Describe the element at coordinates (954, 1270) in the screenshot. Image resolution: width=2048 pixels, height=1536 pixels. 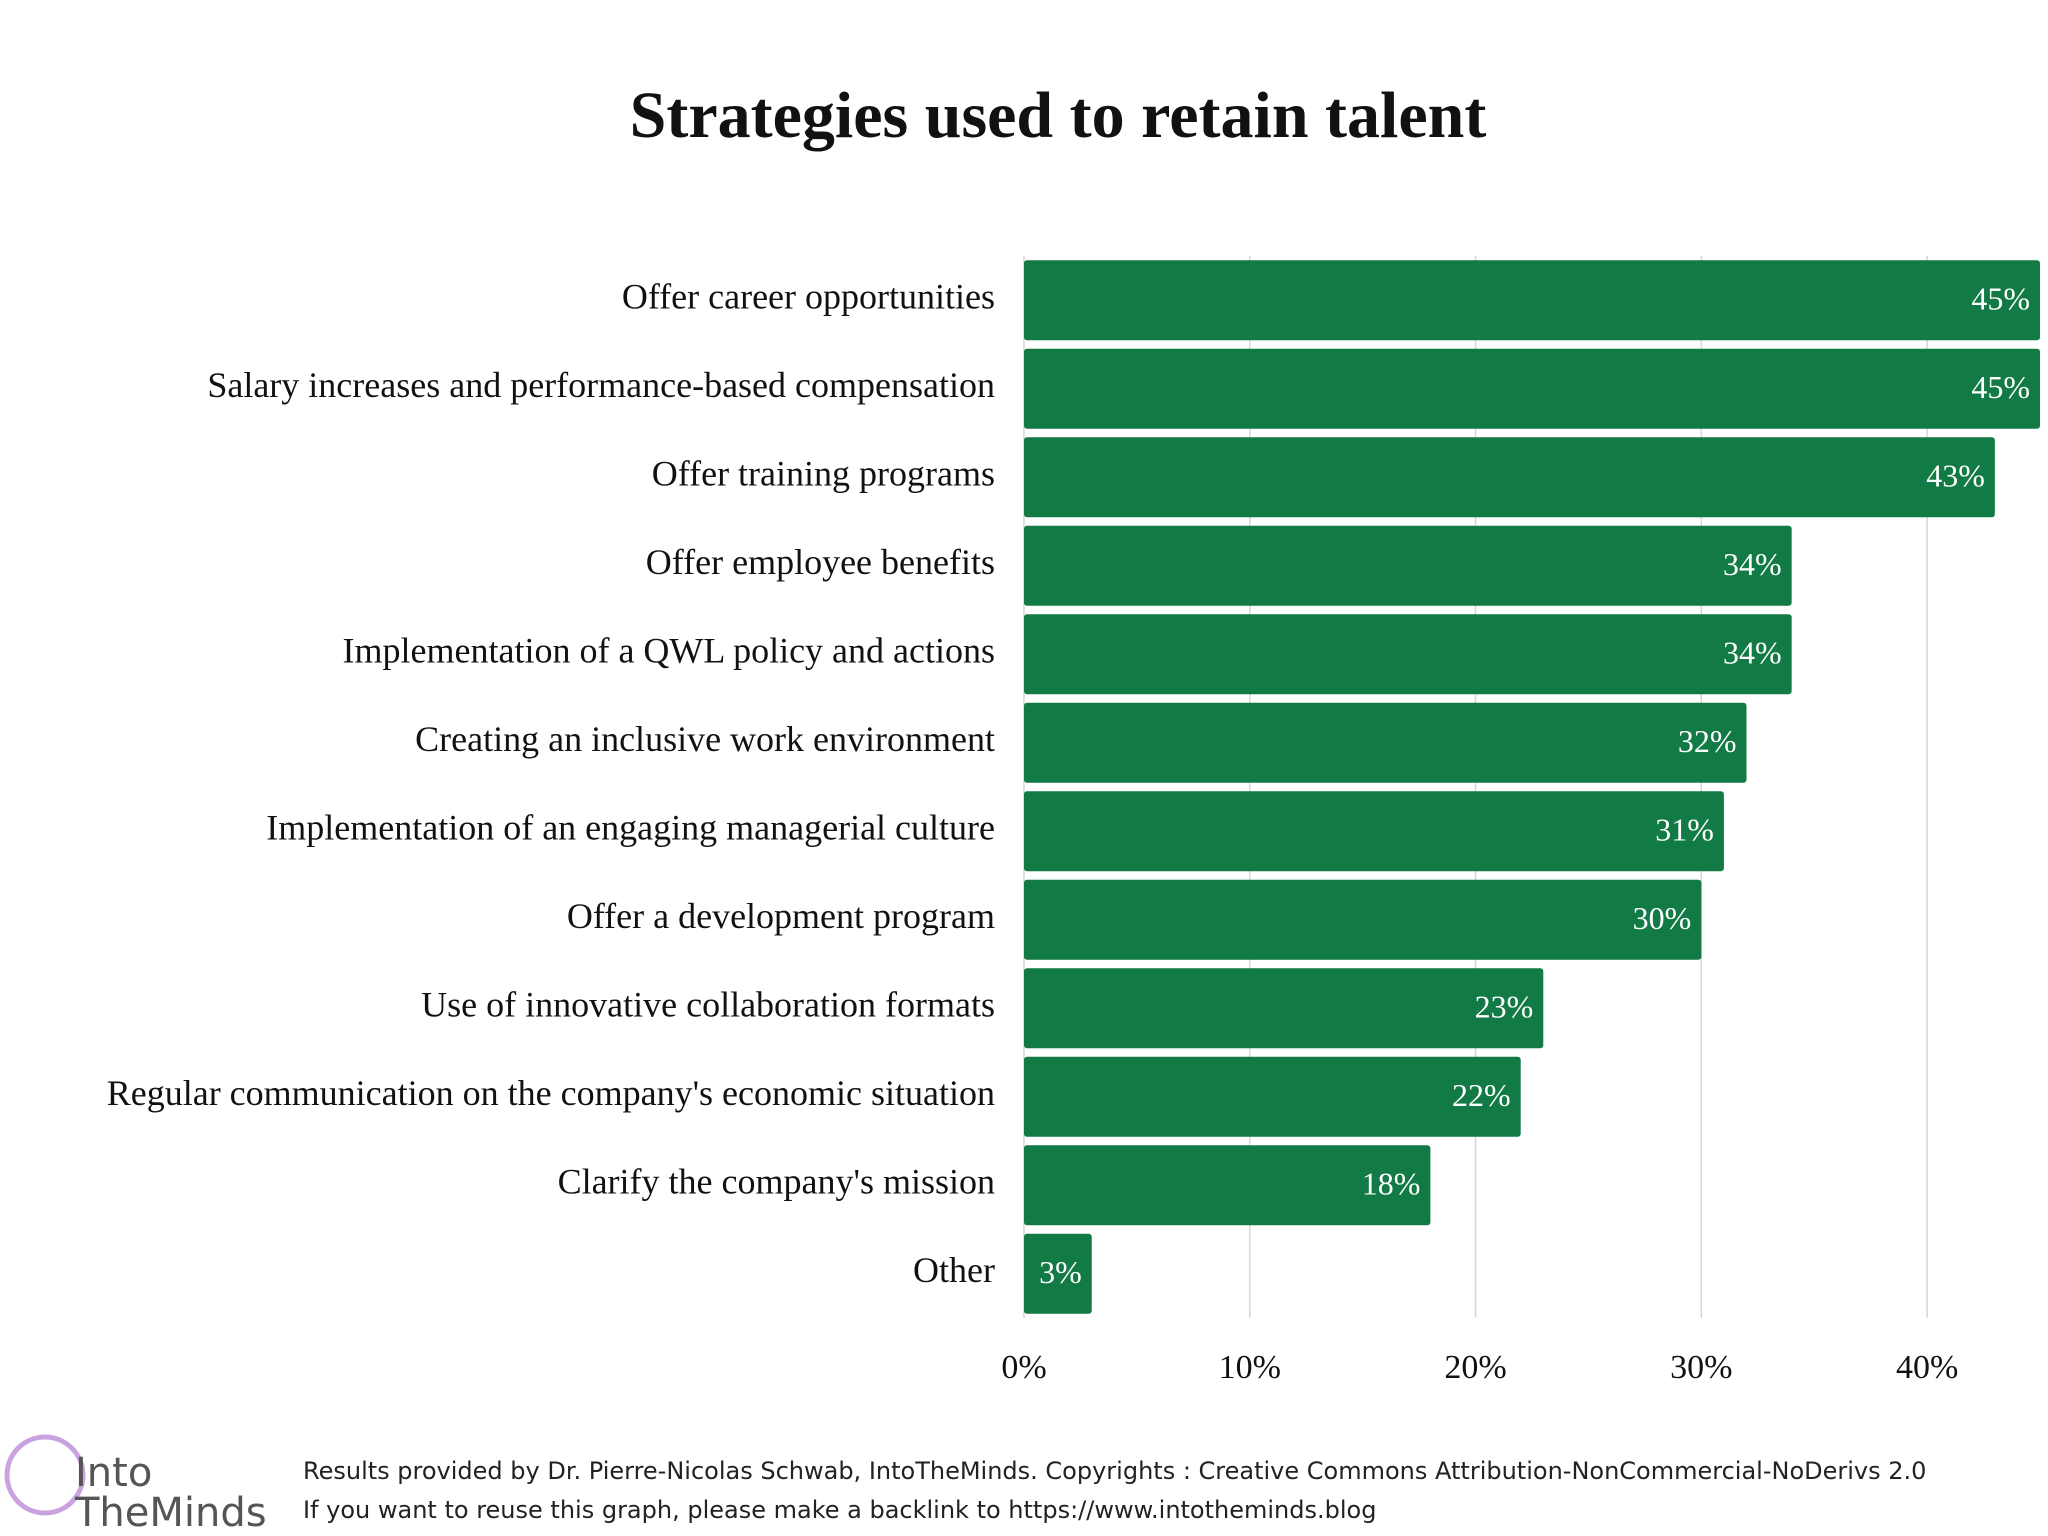
I see `y-tick-label: Other` at that location.